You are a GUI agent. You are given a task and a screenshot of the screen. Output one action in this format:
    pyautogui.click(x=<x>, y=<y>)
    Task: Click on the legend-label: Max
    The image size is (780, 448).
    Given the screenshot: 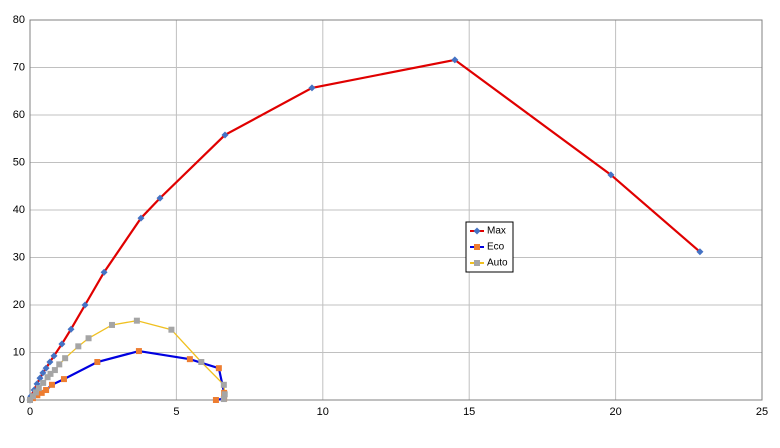 What is the action you would take?
    pyautogui.click(x=496, y=231)
    